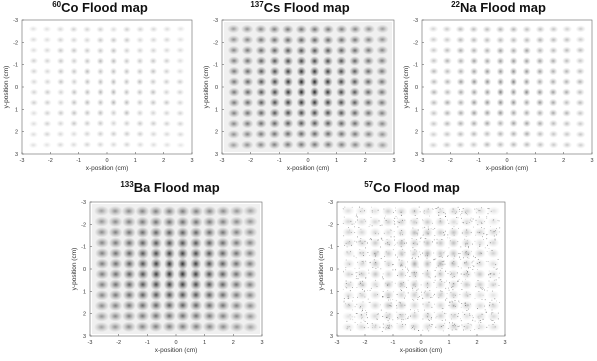  What do you see at coordinates (416, 88) in the screenshot?
I see `y-tick-label: 0` at bounding box center [416, 88].